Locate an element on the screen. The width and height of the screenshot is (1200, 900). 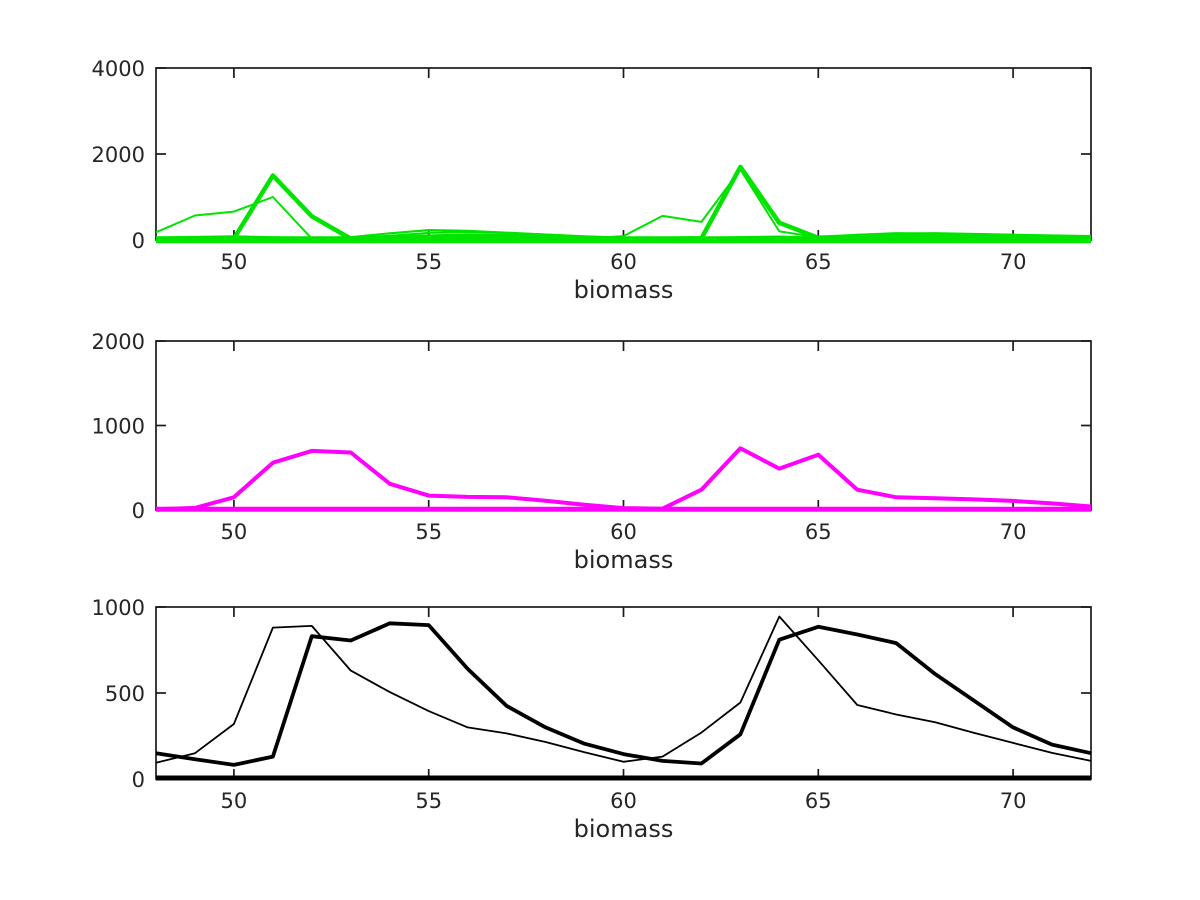
axes-frame is located at coordinates (623, 425).